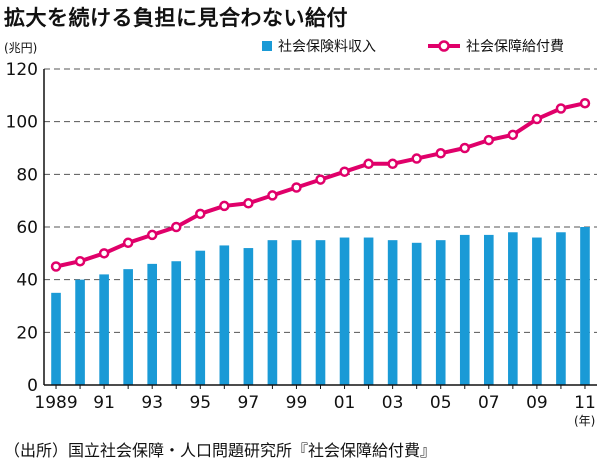 Image resolution: width=600 pixels, height=466 pixels. I want to click on chart-title: 拡大を続ける負担に見合わない給付, so click(176, 18).